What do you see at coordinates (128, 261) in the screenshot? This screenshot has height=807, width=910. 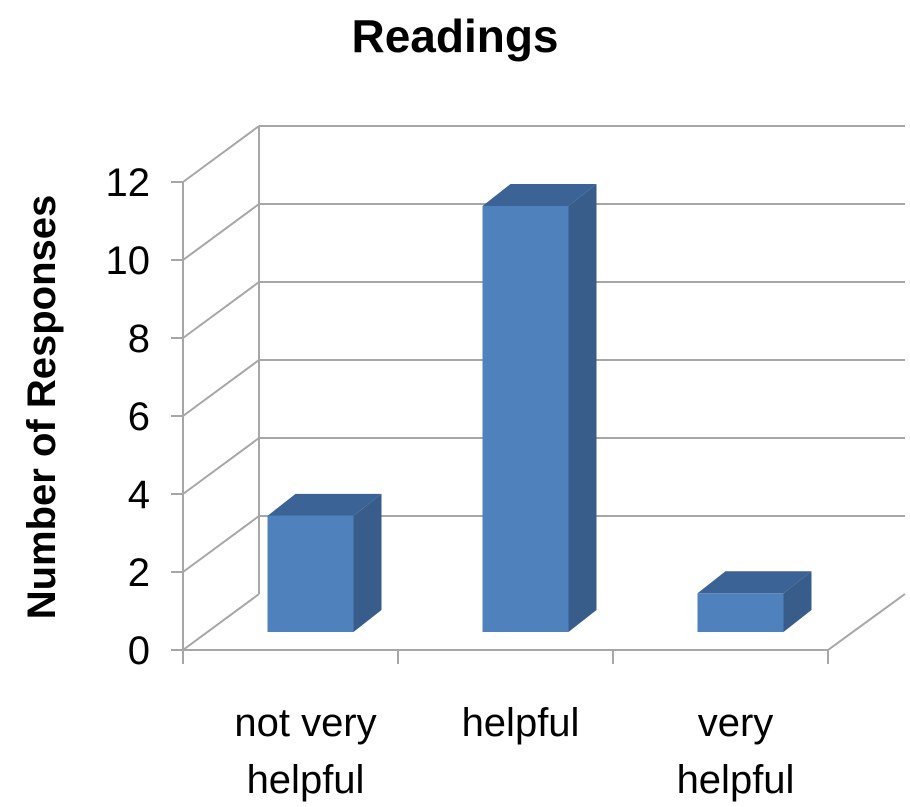 I see `y-tick-label: 10` at bounding box center [128, 261].